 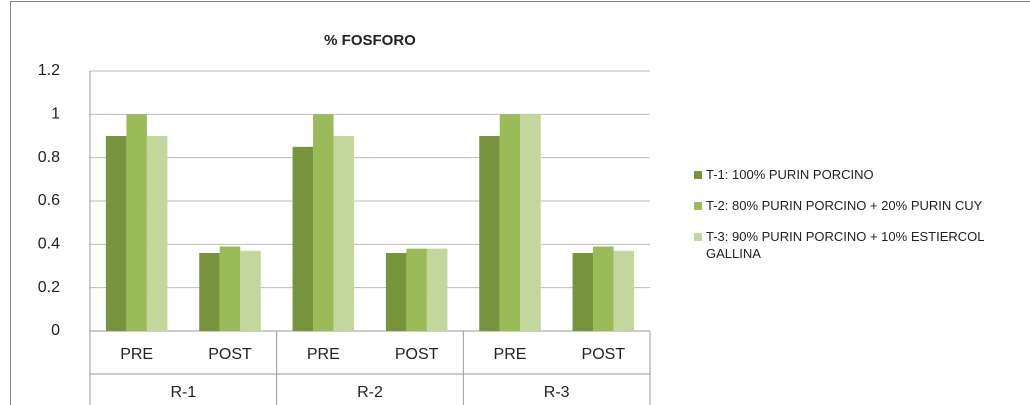 I want to click on y-tick-label: 1.2, so click(x=49, y=70).